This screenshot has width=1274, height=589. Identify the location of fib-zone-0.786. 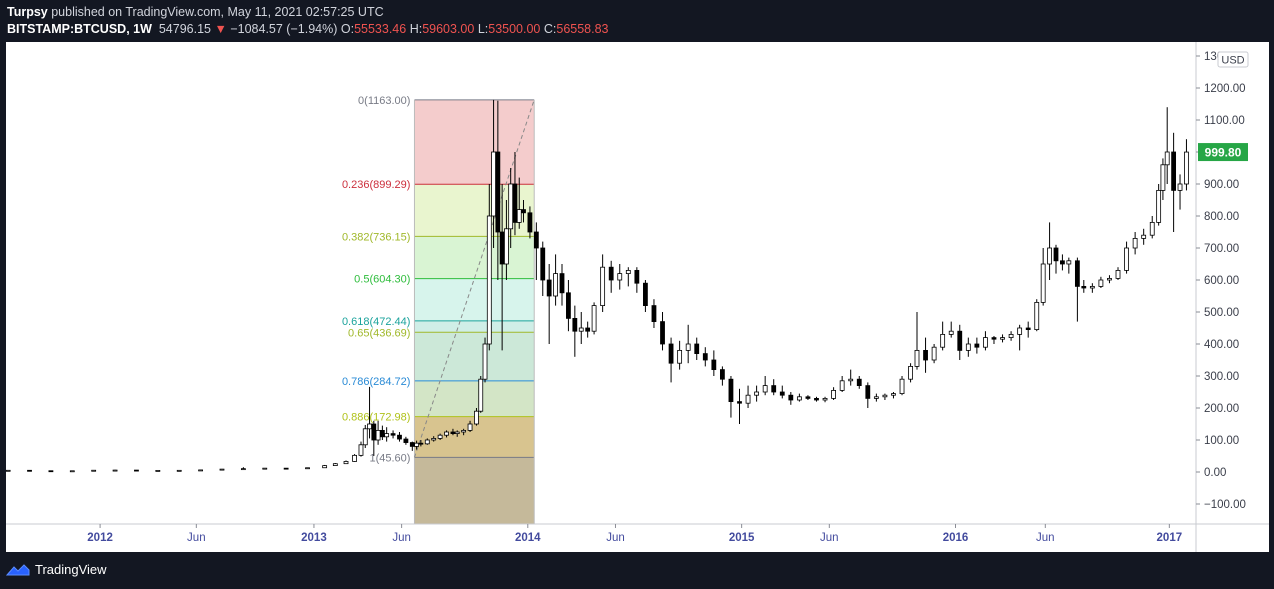
(474, 398).